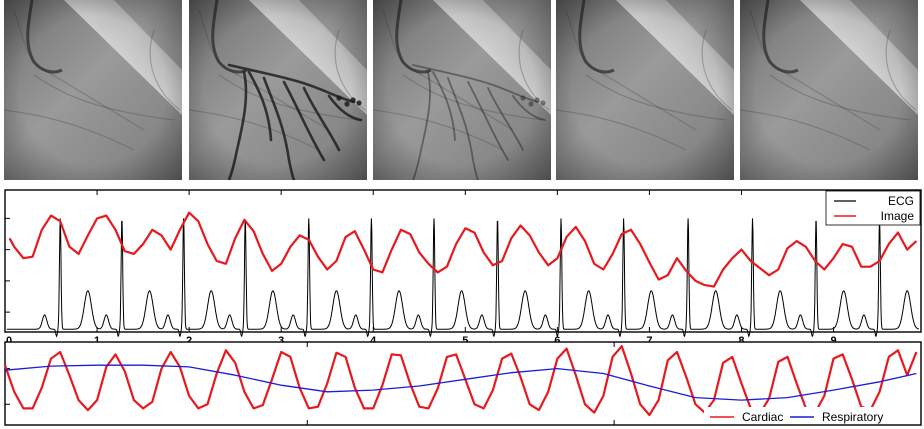  I want to click on x-tick-label: 1, so click(97, 341).